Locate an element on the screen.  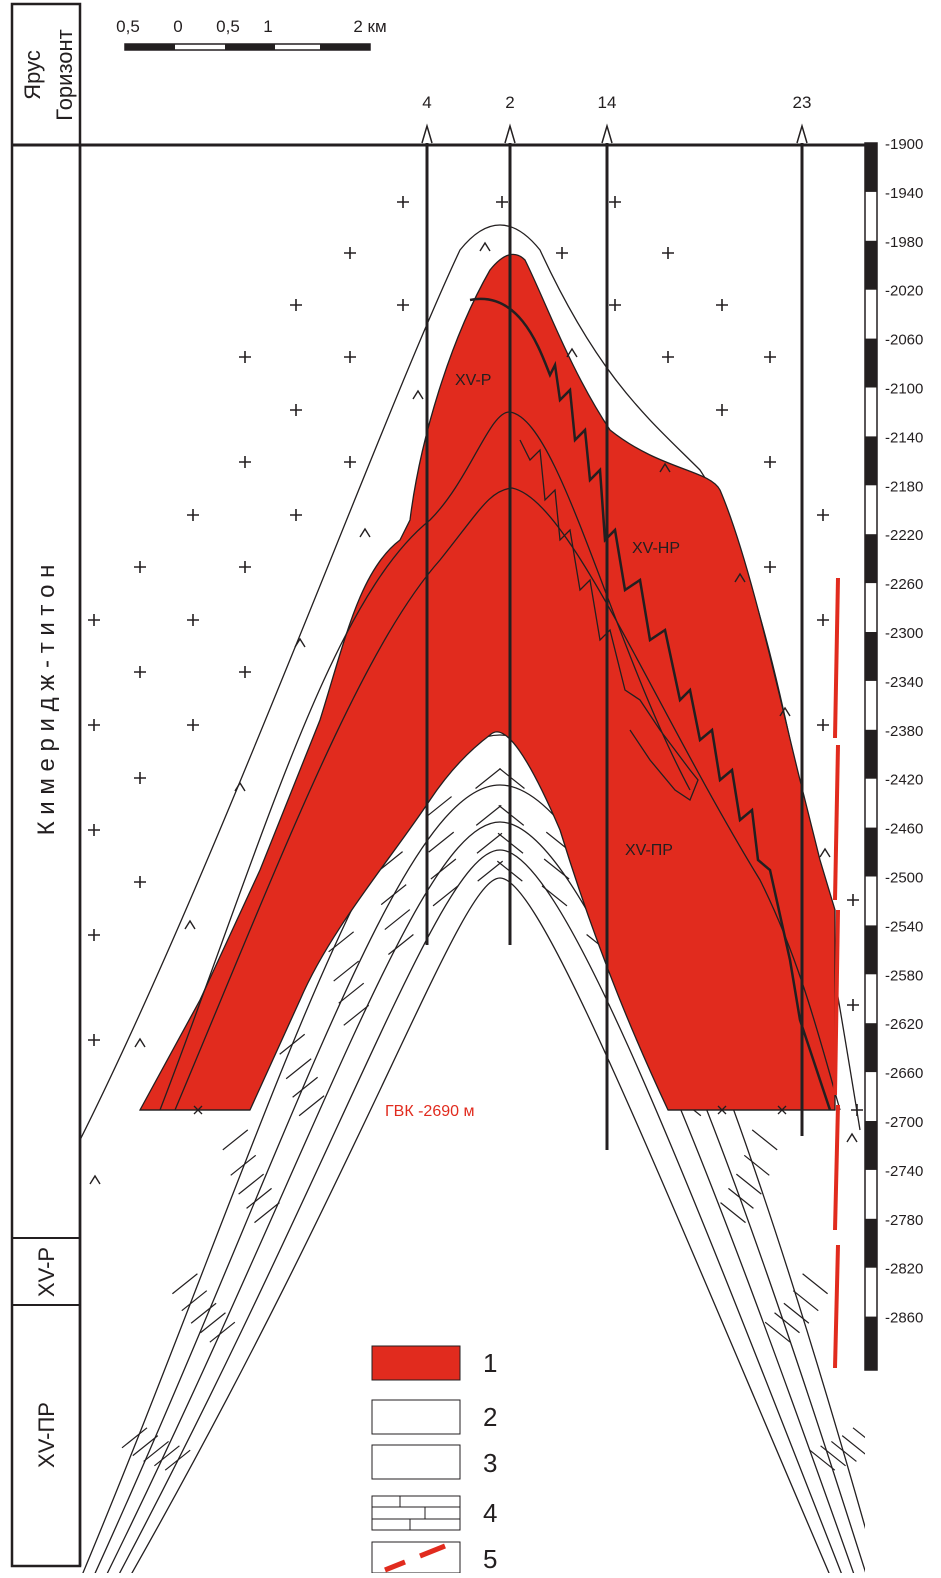
body-label: XV-Р is located at coordinates (473, 380).